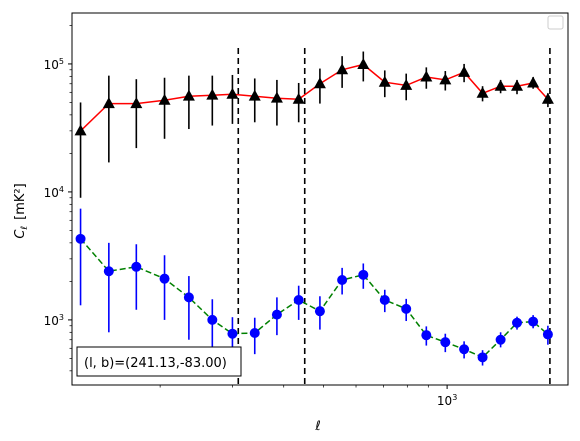 The image size is (580, 441). I want to click on x-tick-label: 103, so click(447, 400).